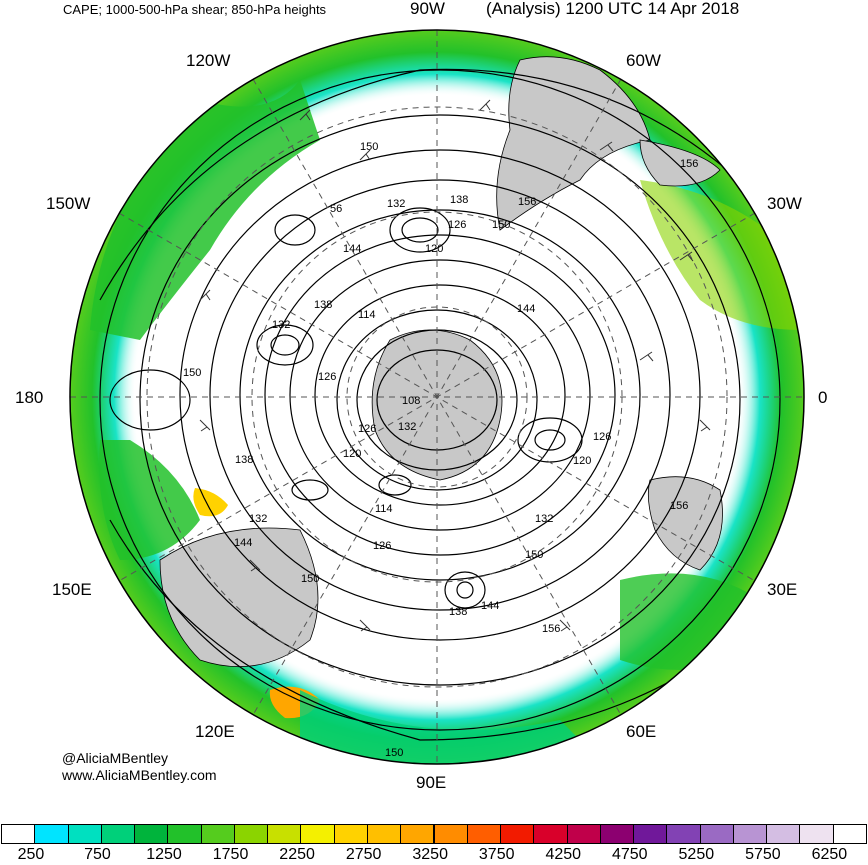  I want to click on contour-label: 56, so click(336, 209).